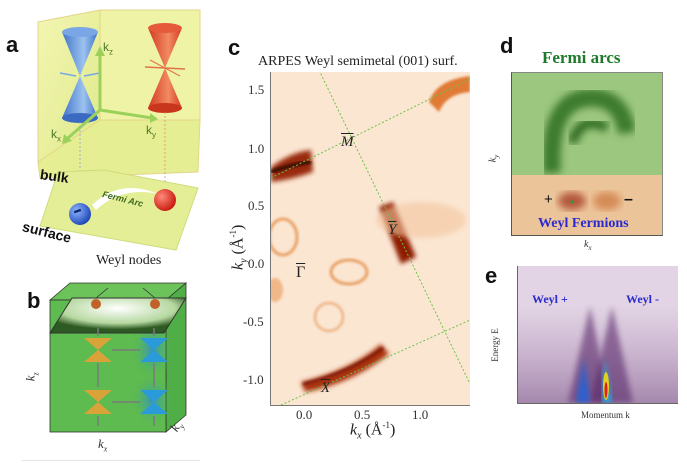 The image size is (687, 463). I want to click on weyl-fermions-label: Weyl Fermions, so click(583, 223).